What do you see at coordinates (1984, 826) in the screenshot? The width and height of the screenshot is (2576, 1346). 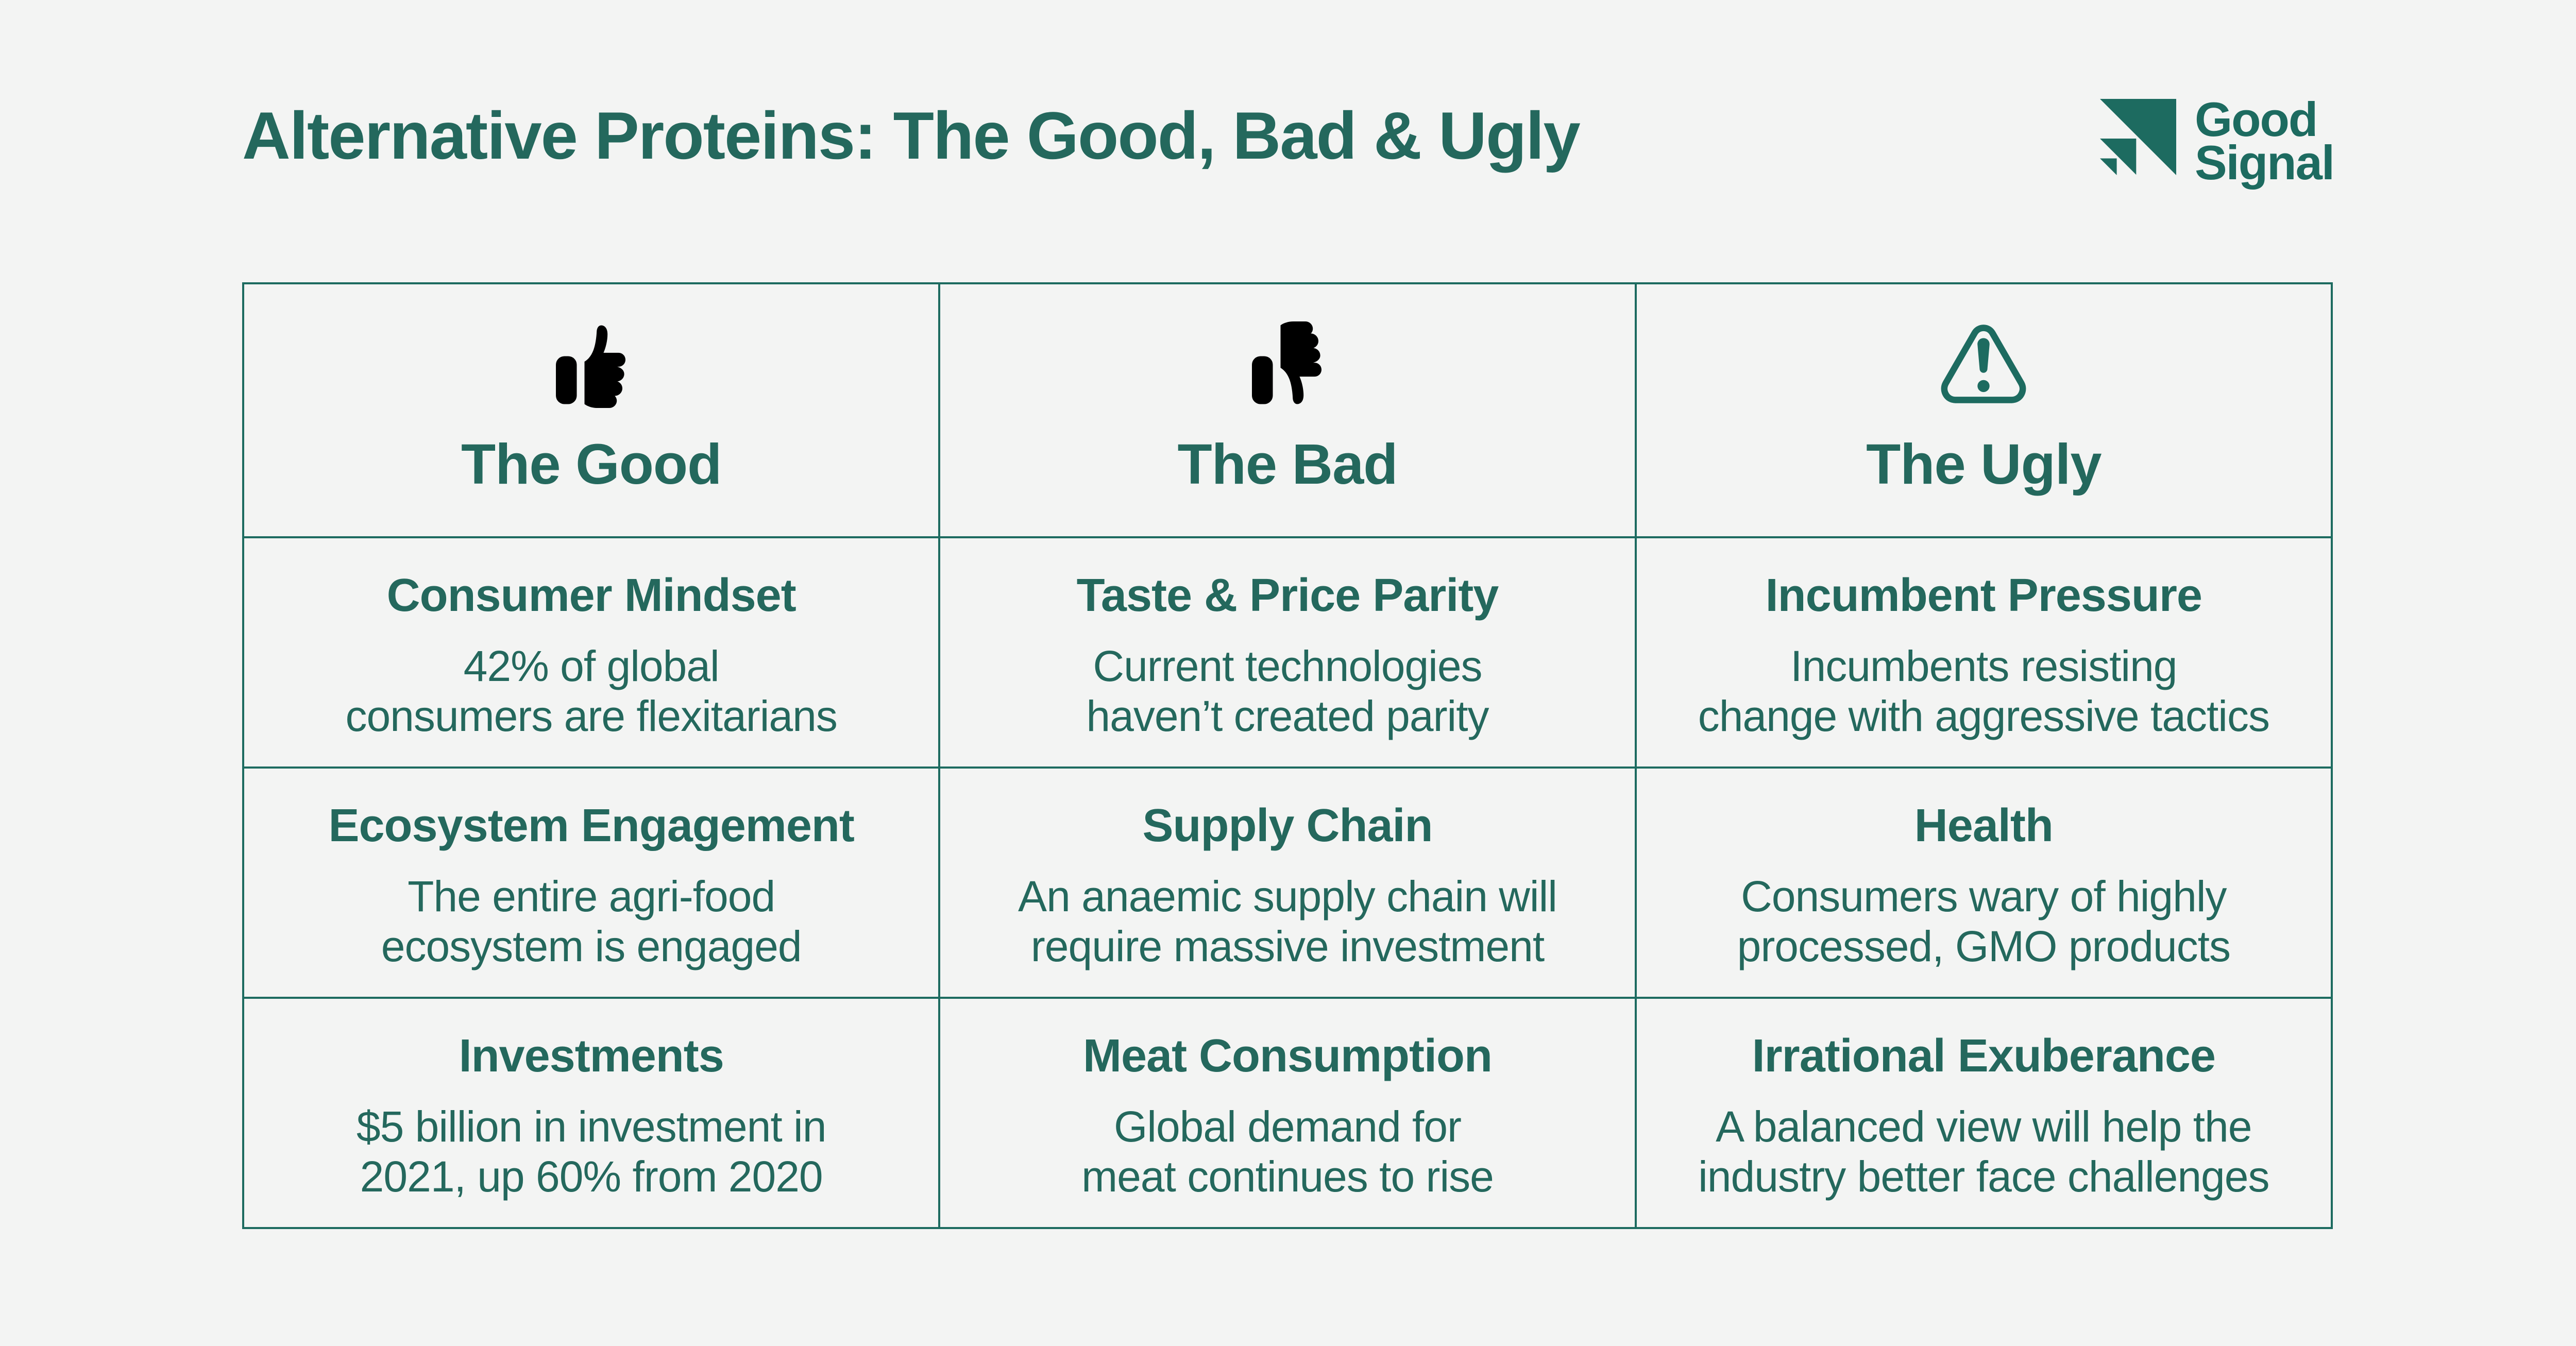 I see `cell-title: Health` at bounding box center [1984, 826].